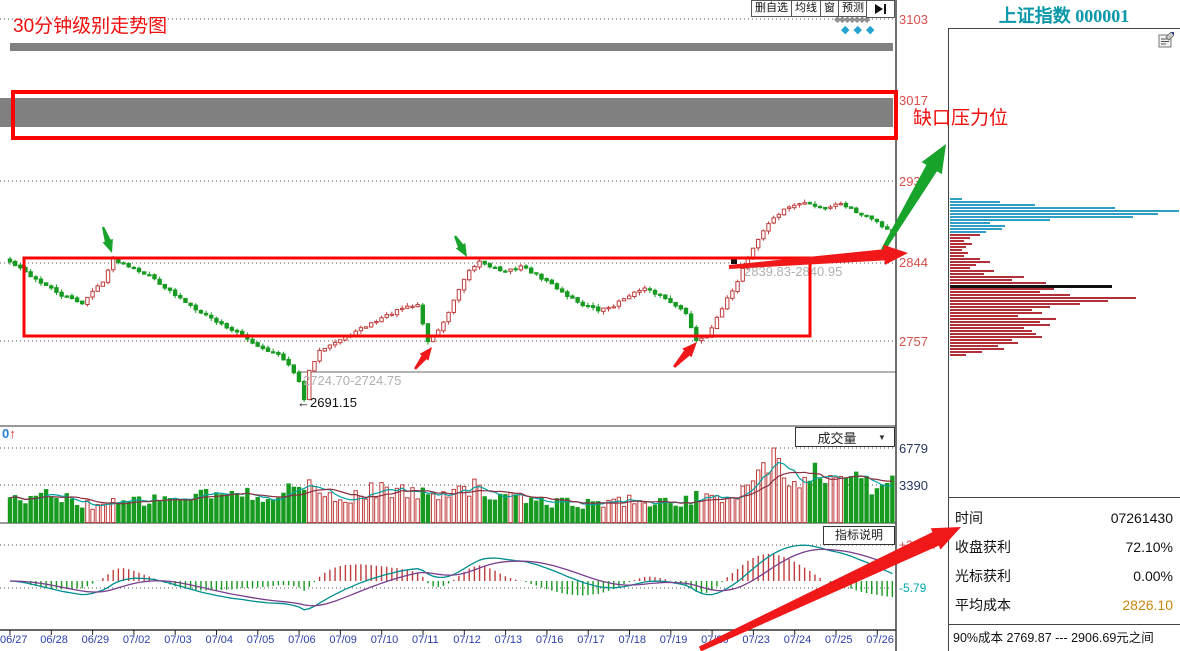  What do you see at coordinates (913, 448) in the screenshot?
I see `volume-axis-label: 6779` at bounding box center [913, 448].